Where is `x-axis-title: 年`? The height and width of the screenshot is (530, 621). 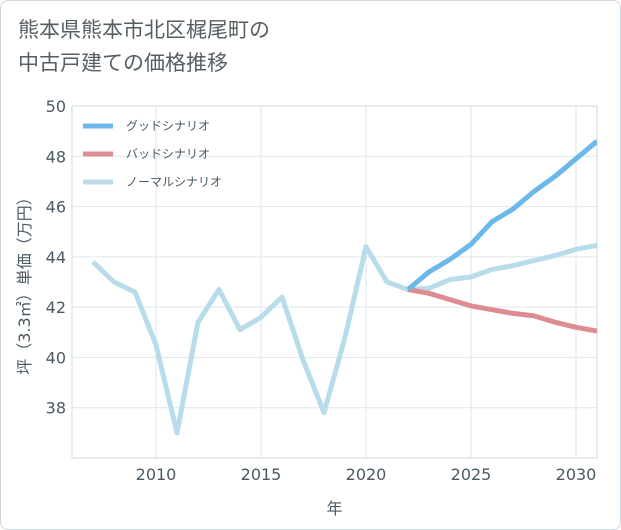
x-axis-title: 年 is located at coordinates (334, 508).